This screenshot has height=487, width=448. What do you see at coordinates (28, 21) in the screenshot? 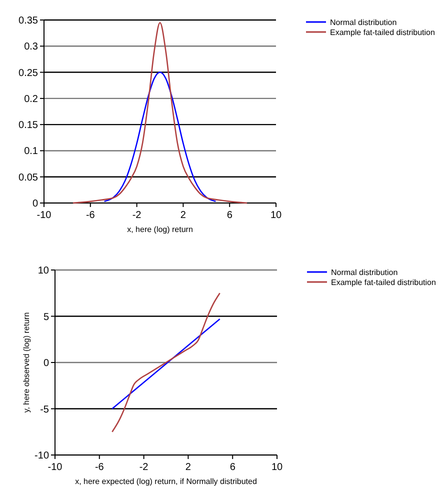
I see `y-tick-label: 0.35` at bounding box center [28, 21].